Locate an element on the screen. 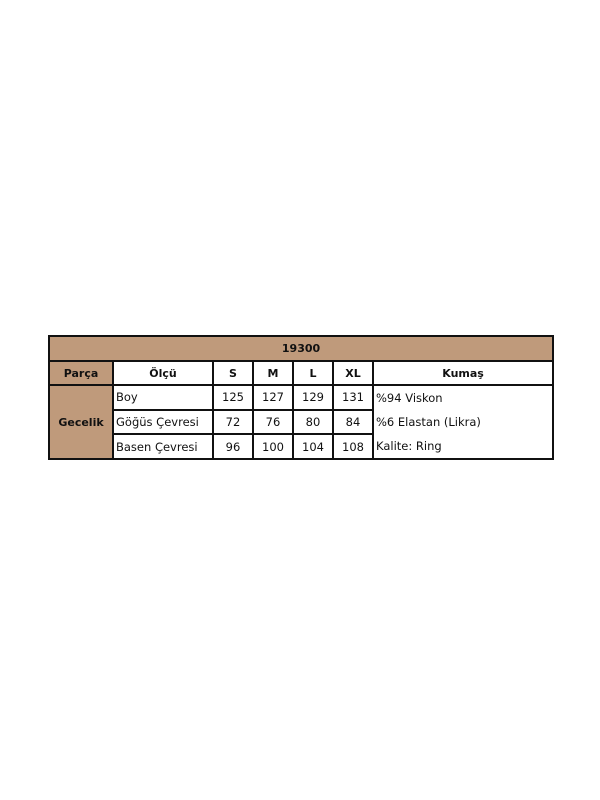 Image resolution: width=600 pixels, height=800 pixels. size-value: 84 is located at coordinates (353, 422).